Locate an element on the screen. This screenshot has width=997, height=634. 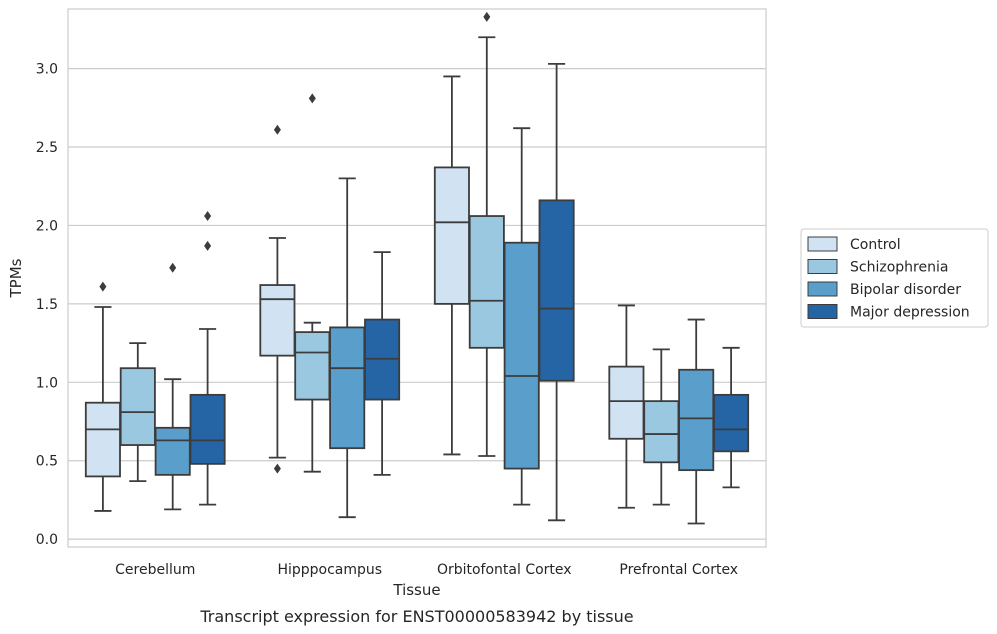
y-tick-label: 2.0 is located at coordinates (47, 226).